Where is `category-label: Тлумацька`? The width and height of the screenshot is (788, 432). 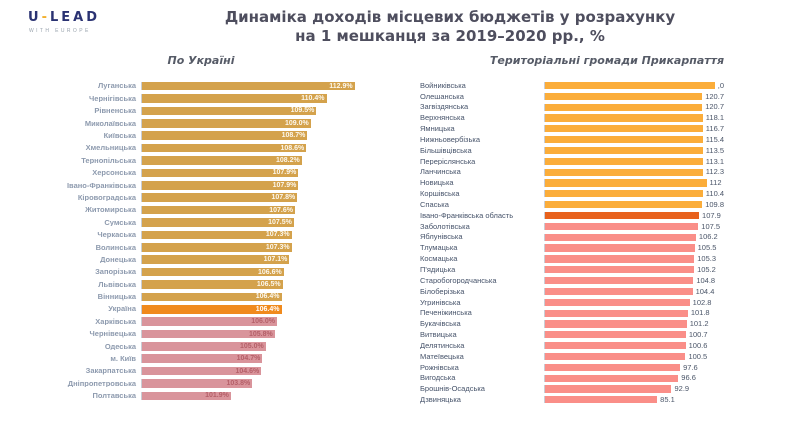 category-label: Тлумацька is located at coordinates (439, 248).